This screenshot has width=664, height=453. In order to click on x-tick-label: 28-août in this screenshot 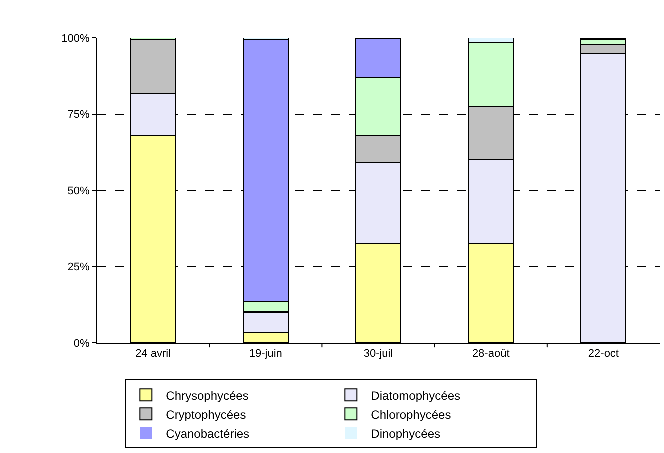, I will do `click(491, 354)`.